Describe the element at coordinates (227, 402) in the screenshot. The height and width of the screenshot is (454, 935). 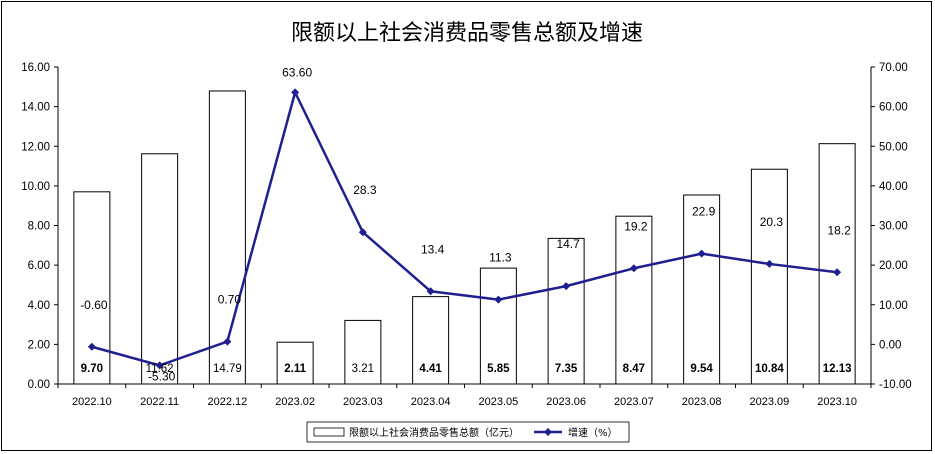
I see `x-tick-label: 2022.12` at that location.